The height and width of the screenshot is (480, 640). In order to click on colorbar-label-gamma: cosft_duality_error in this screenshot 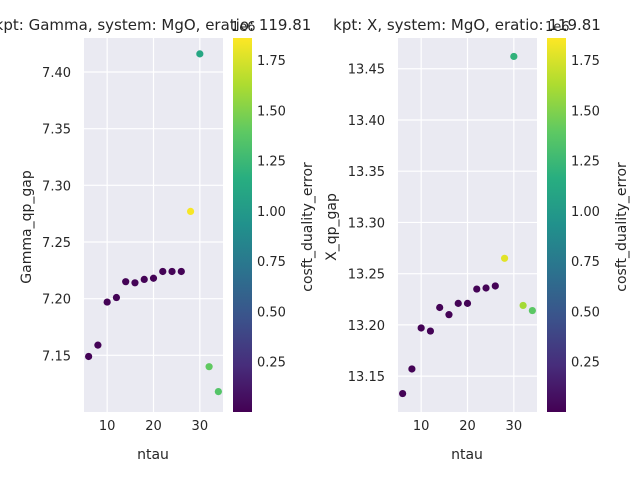, I will do `click(308, 227)`.